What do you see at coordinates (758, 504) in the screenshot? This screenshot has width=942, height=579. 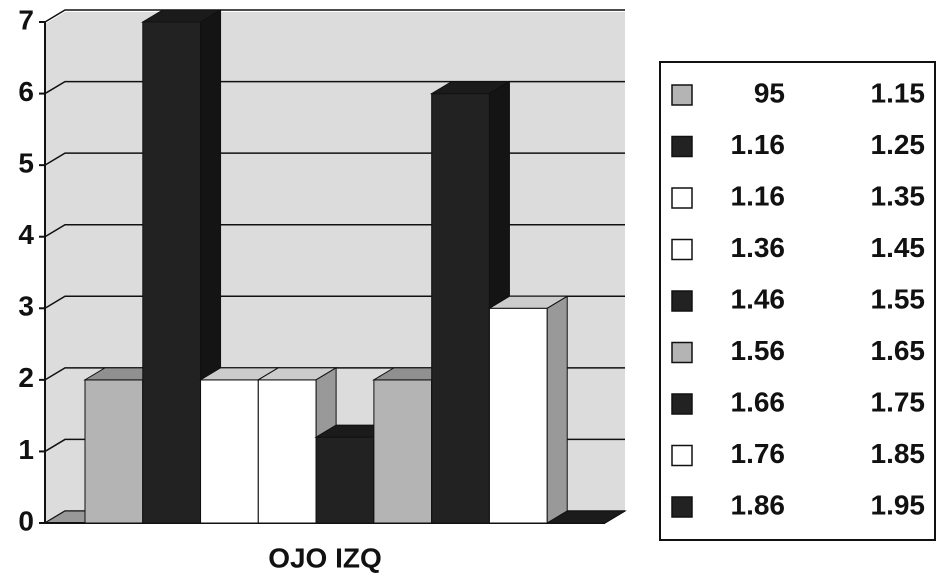 I see `legend-label: 1.86` at bounding box center [758, 504].